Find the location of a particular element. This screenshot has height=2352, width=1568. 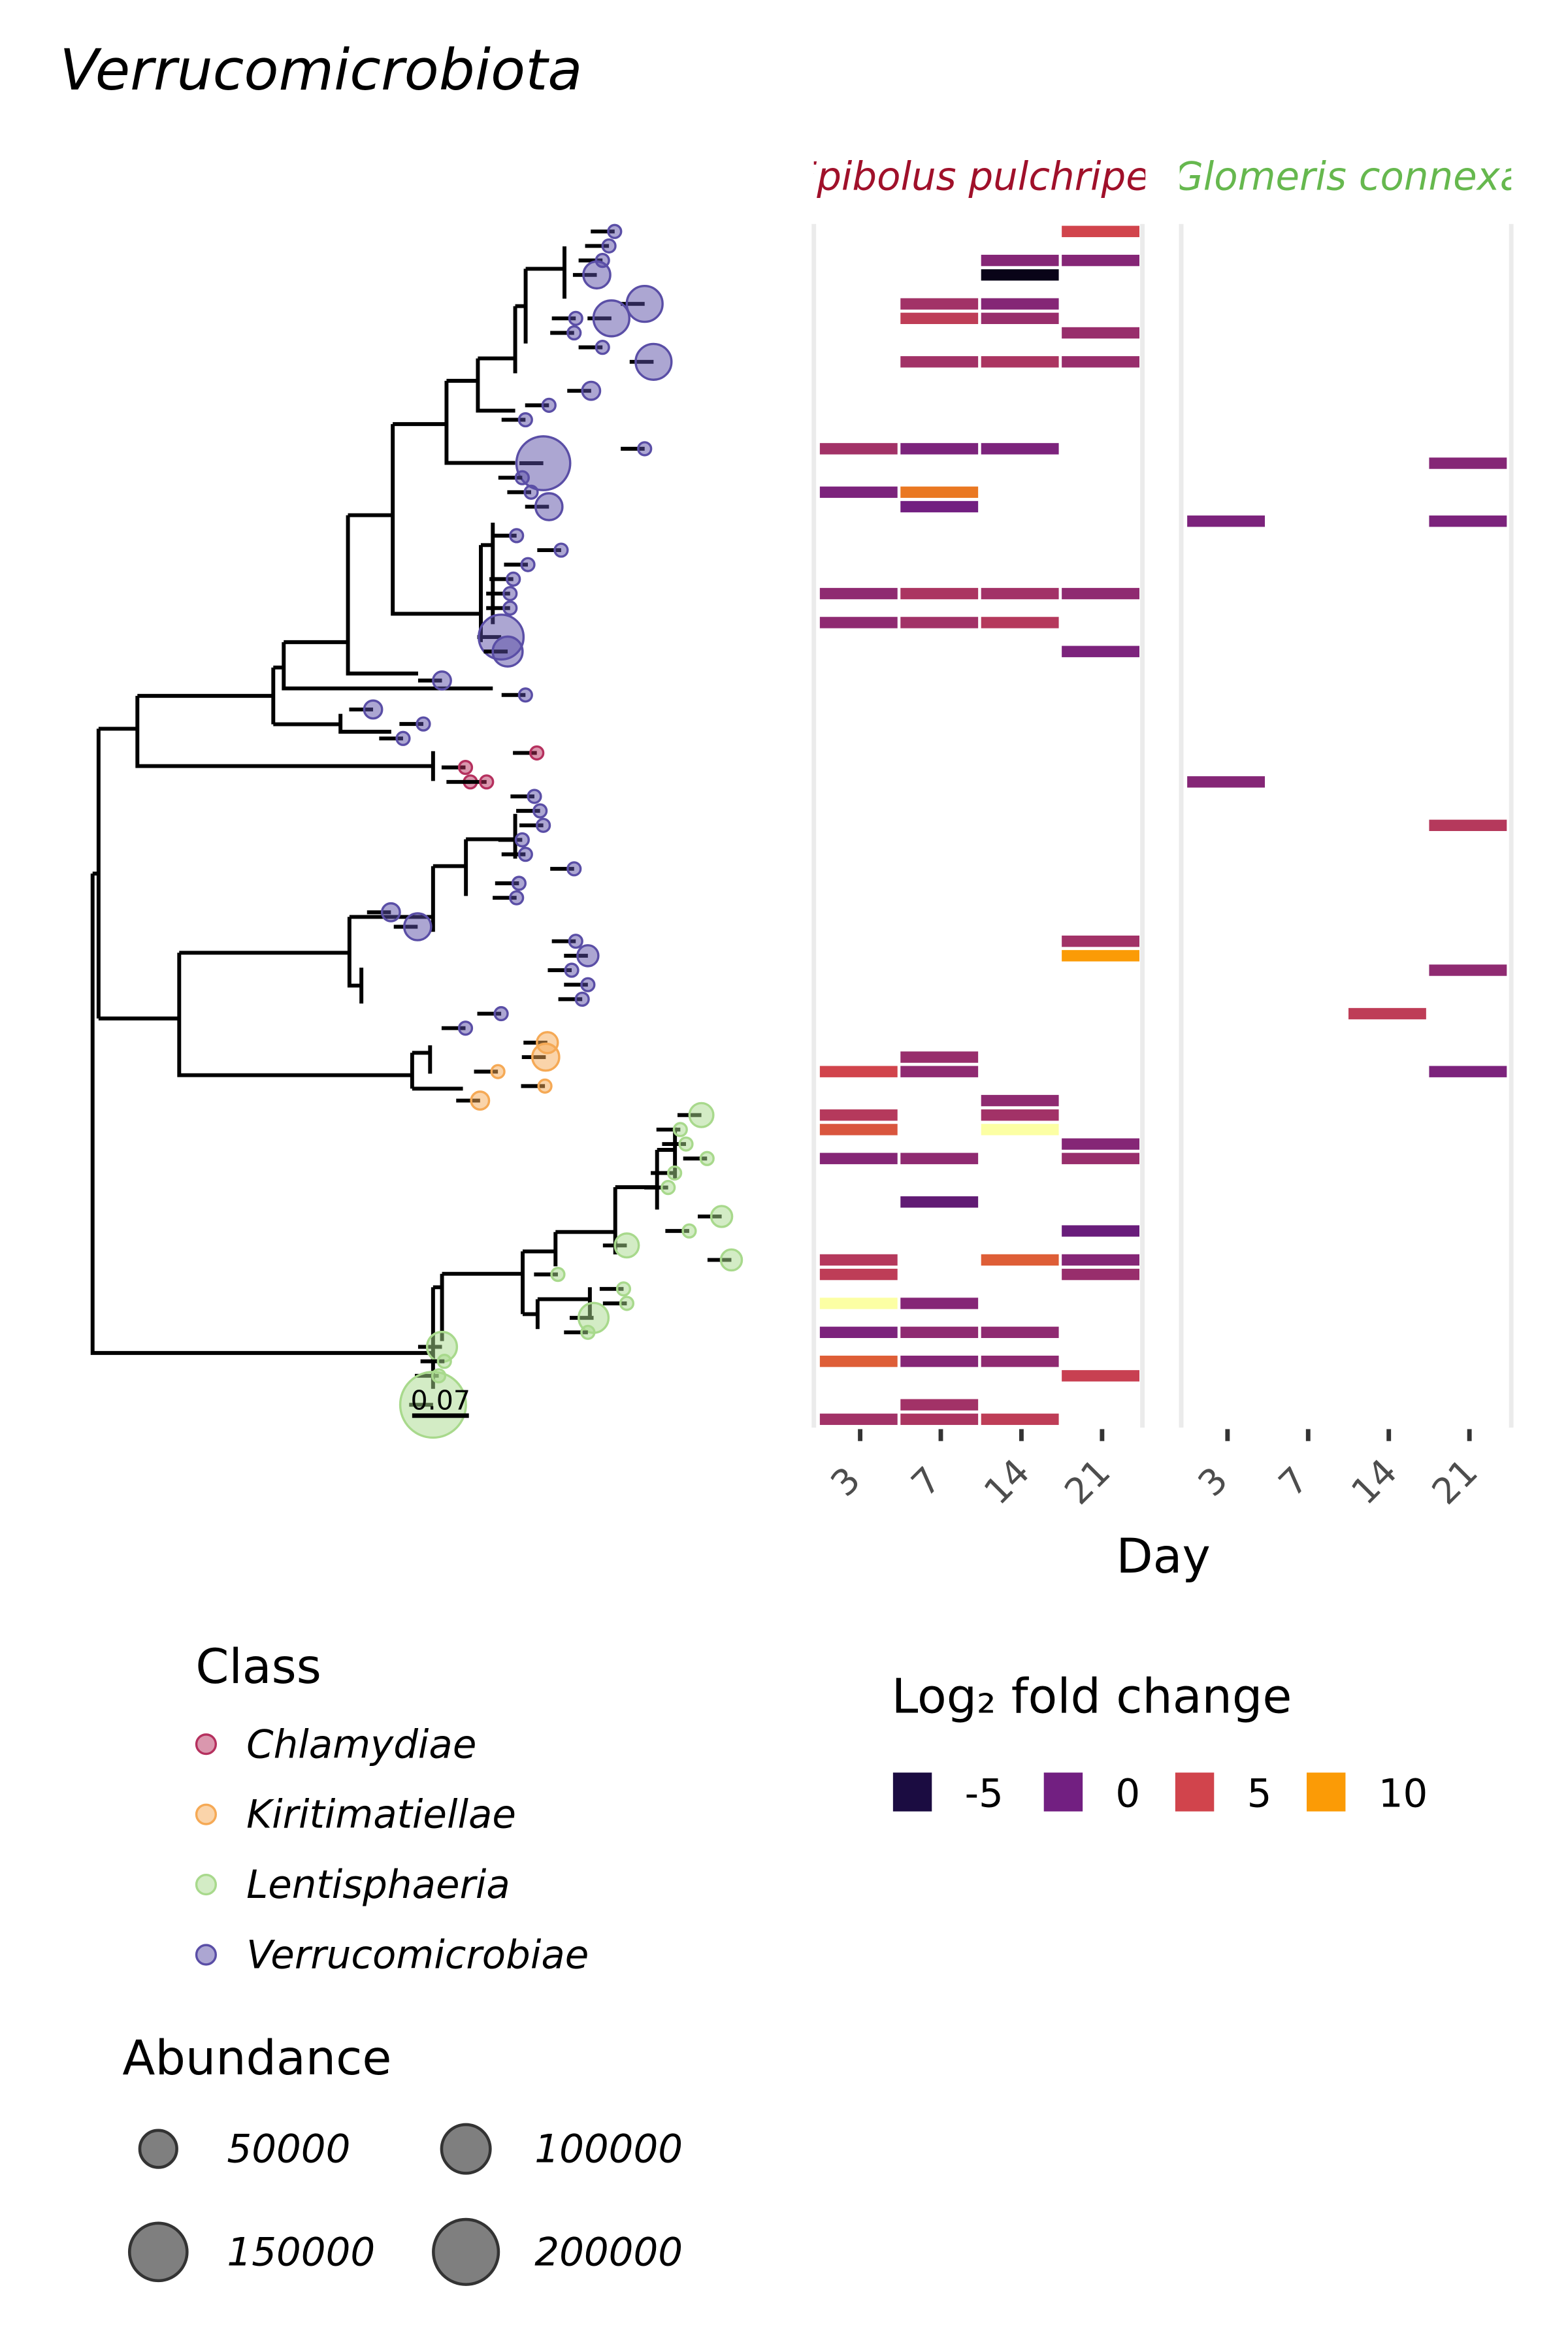

legend-label: 100000 is located at coordinates (608, 2149).